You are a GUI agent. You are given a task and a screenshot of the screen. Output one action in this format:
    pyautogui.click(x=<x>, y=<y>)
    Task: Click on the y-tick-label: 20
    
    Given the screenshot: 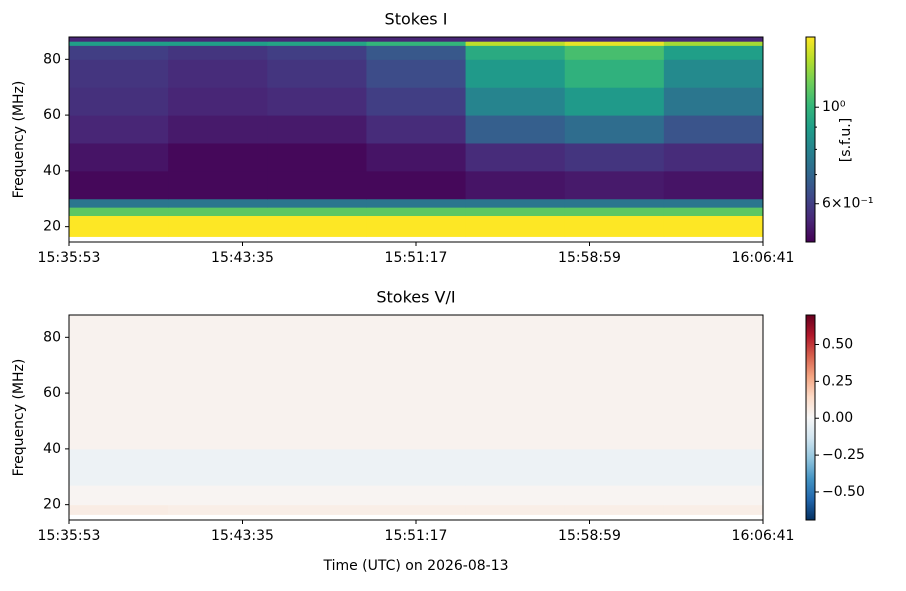 What is the action you would take?
    pyautogui.click(x=52, y=227)
    